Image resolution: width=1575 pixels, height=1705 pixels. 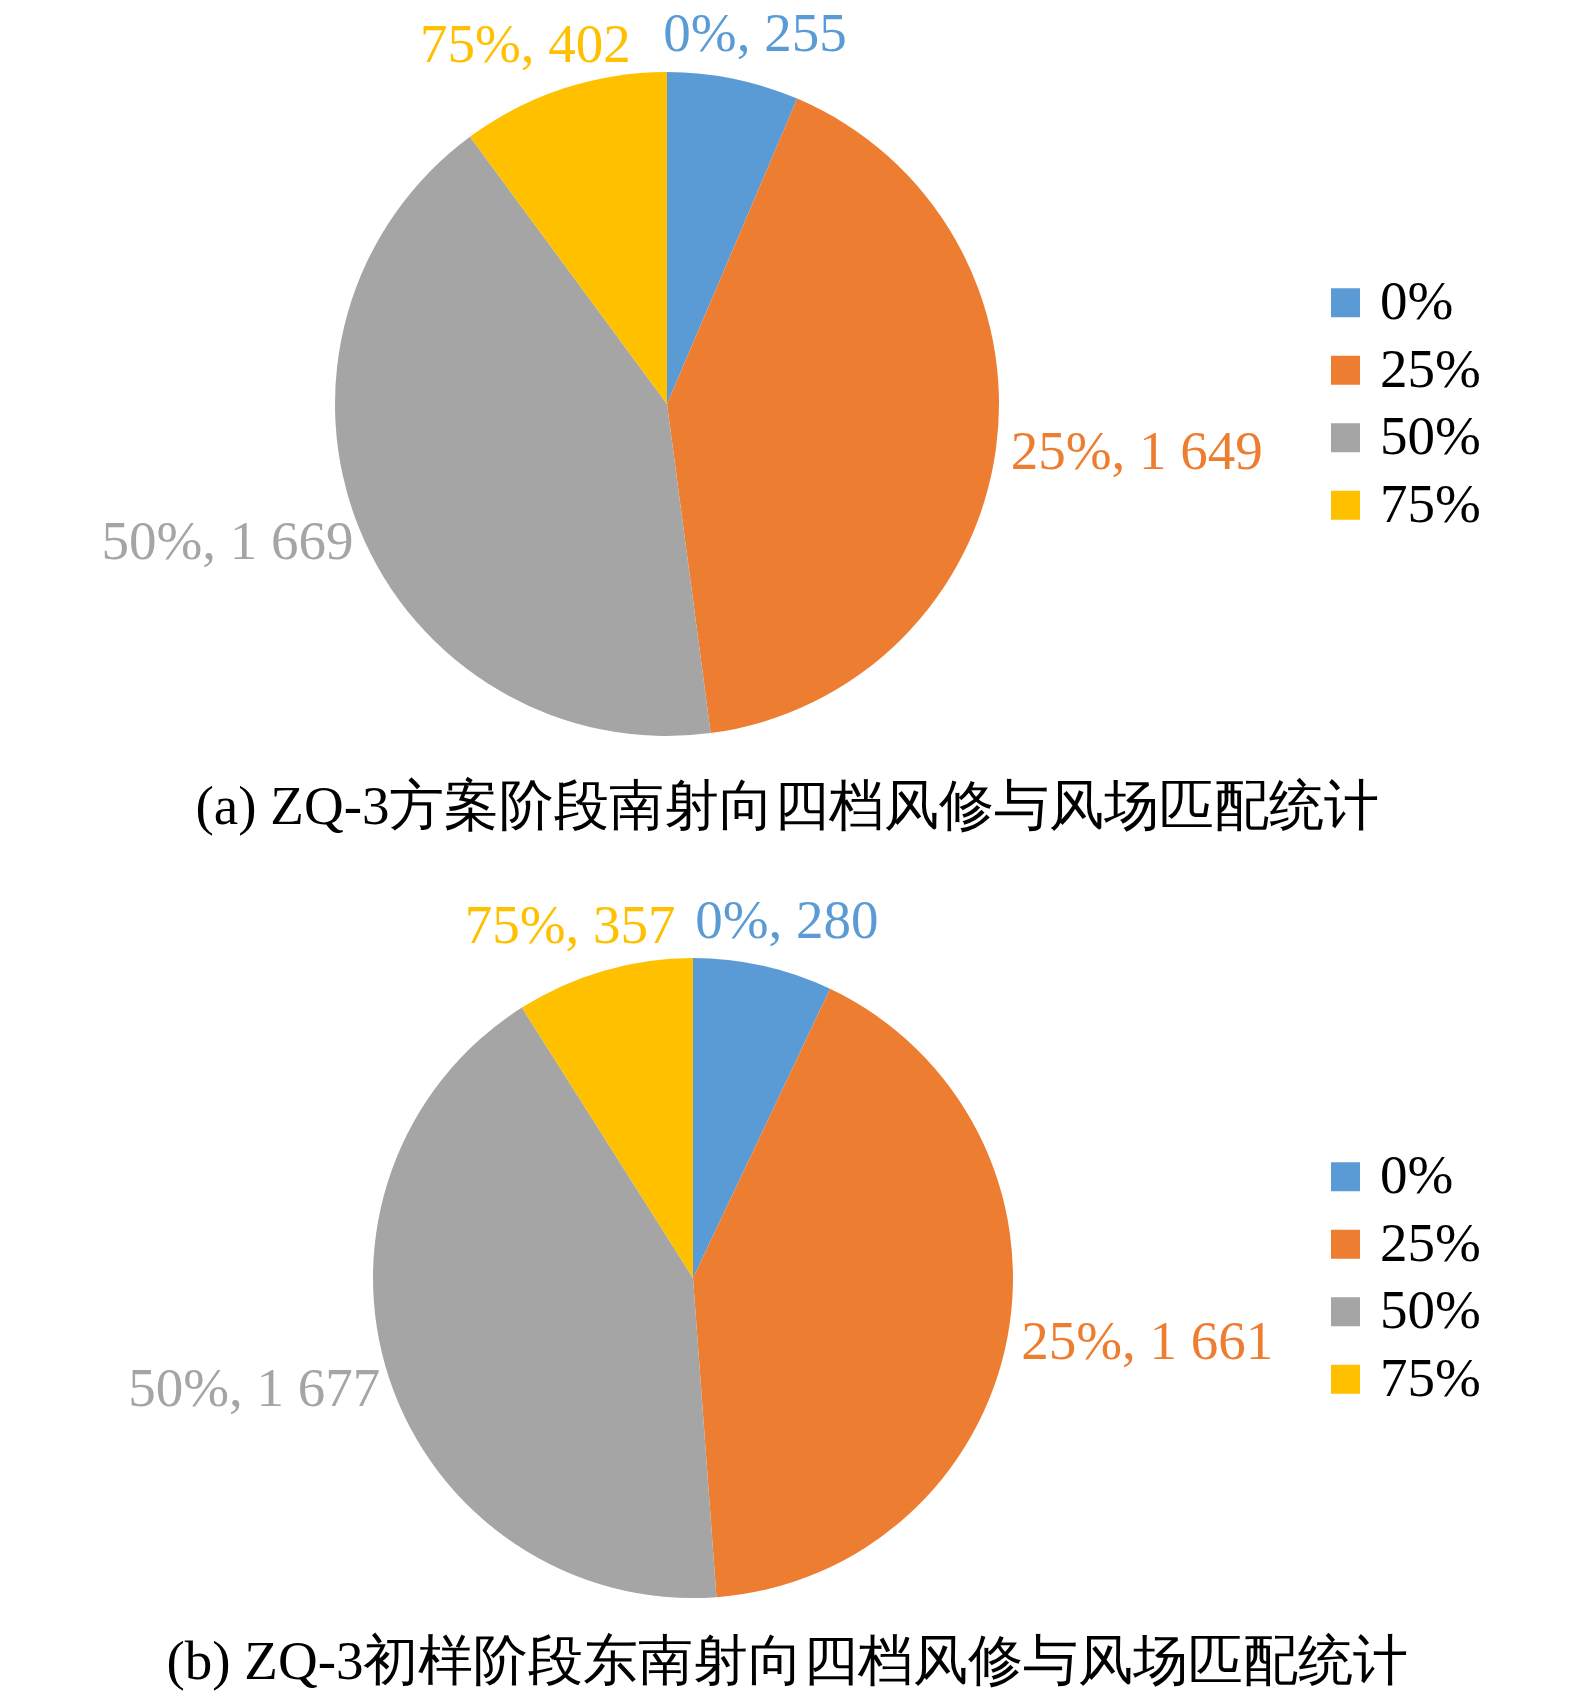 What do you see at coordinates (254, 1388) in the screenshot?
I see `data-label: 50%, 1 677` at bounding box center [254, 1388].